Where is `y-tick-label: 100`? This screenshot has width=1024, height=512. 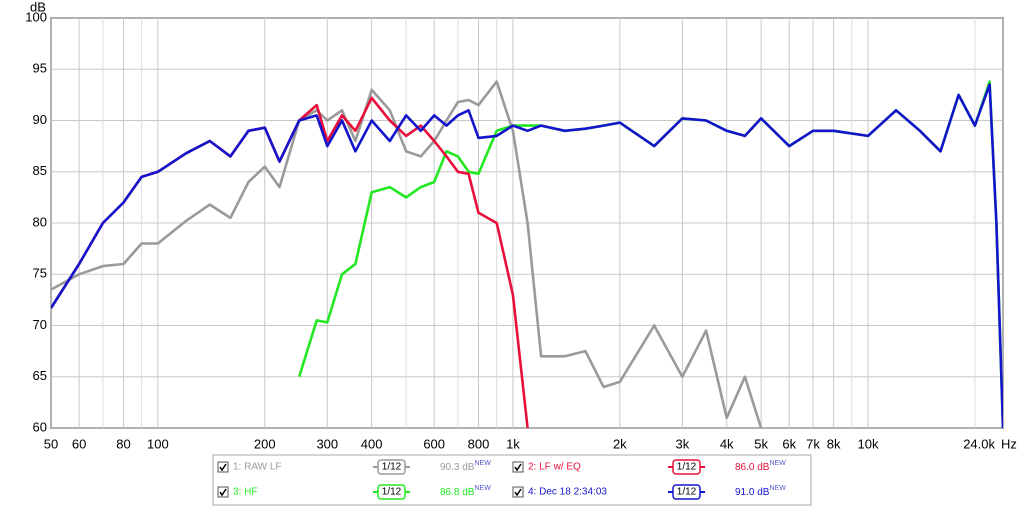 y-tick-label: 100 is located at coordinates (36, 16).